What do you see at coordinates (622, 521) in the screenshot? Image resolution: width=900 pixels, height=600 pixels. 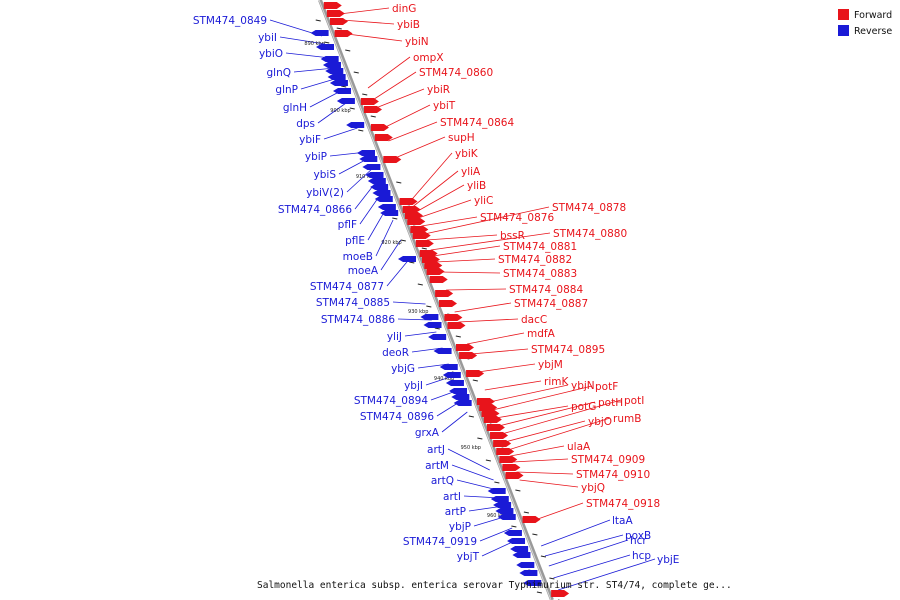 I see `gene-label-reverse: ltaA` at bounding box center [622, 521].